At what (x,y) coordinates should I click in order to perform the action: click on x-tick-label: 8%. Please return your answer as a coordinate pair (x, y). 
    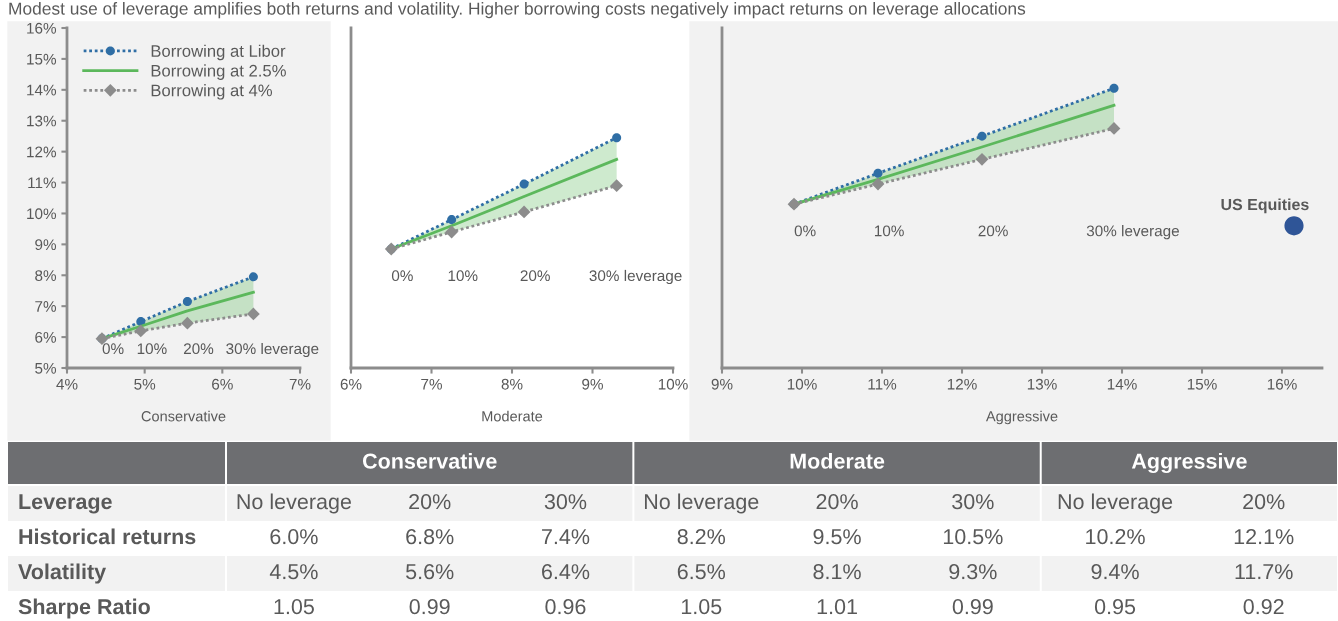
    Looking at the image, I should click on (512, 384).